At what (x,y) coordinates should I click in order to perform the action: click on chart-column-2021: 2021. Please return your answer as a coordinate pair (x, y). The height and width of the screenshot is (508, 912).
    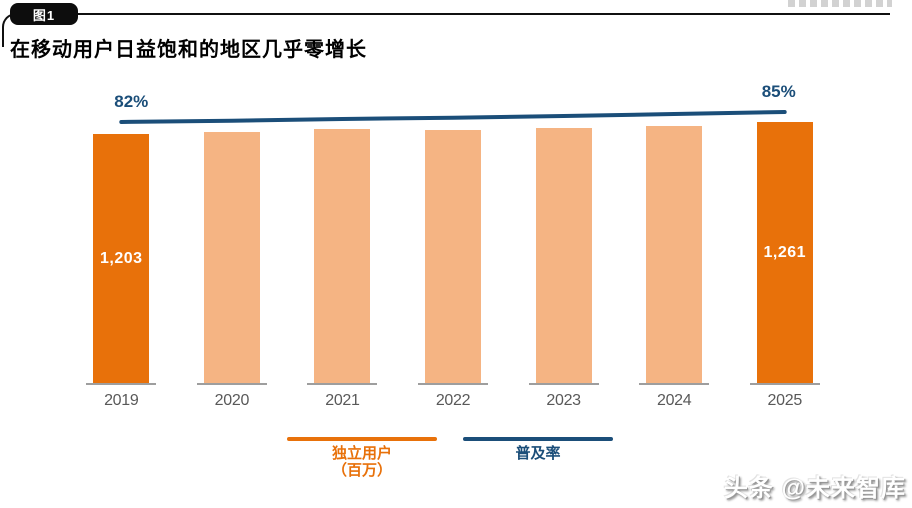
    Looking at the image, I should click on (342, 244).